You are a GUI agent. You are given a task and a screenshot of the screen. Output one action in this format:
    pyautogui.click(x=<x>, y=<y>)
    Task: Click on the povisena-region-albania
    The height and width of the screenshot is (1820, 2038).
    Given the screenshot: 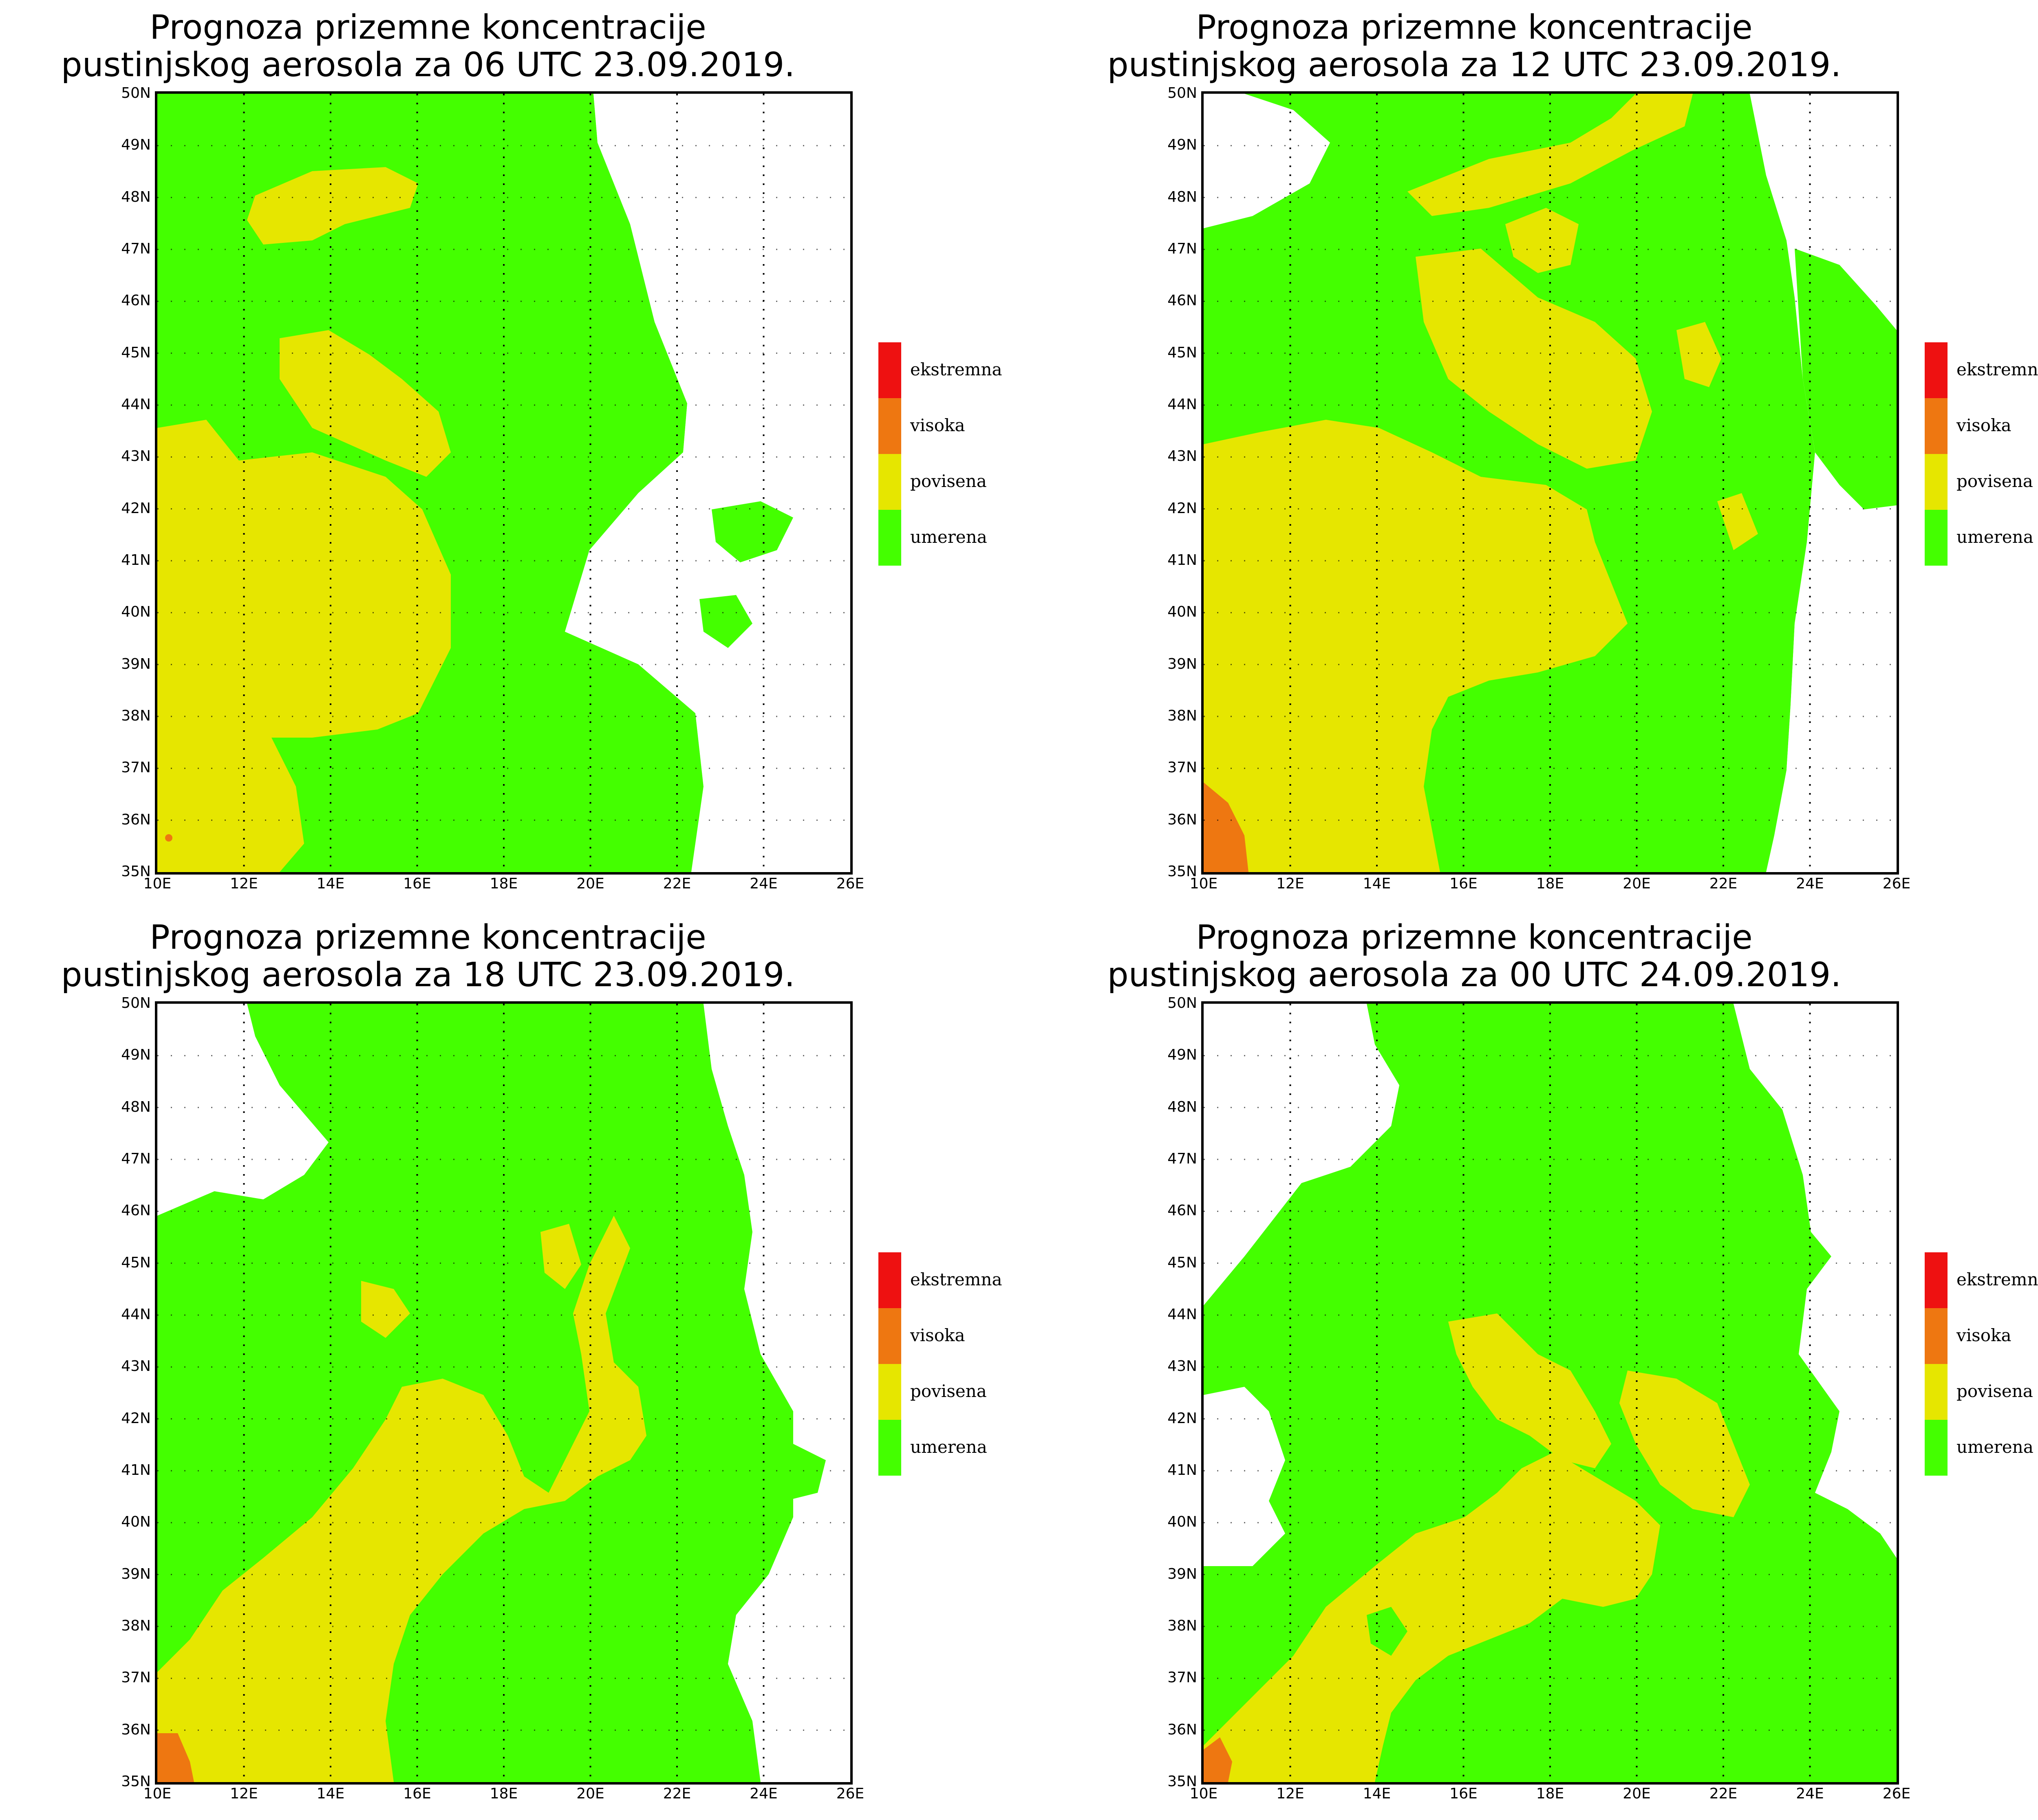 What is the action you would take?
    pyautogui.click(x=1684, y=1444)
    